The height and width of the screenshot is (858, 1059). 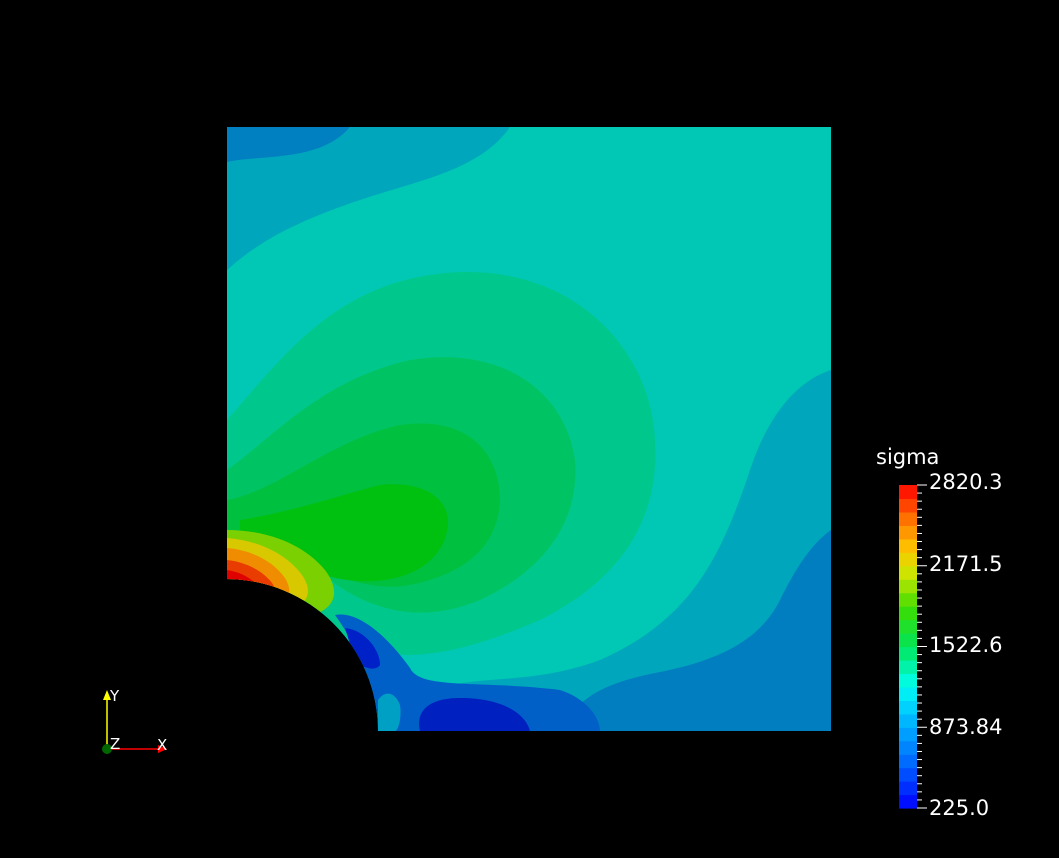 What do you see at coordinates (134, 722) in the screenshot?
I see `orientation-axes` at bounding box center [134, 722].